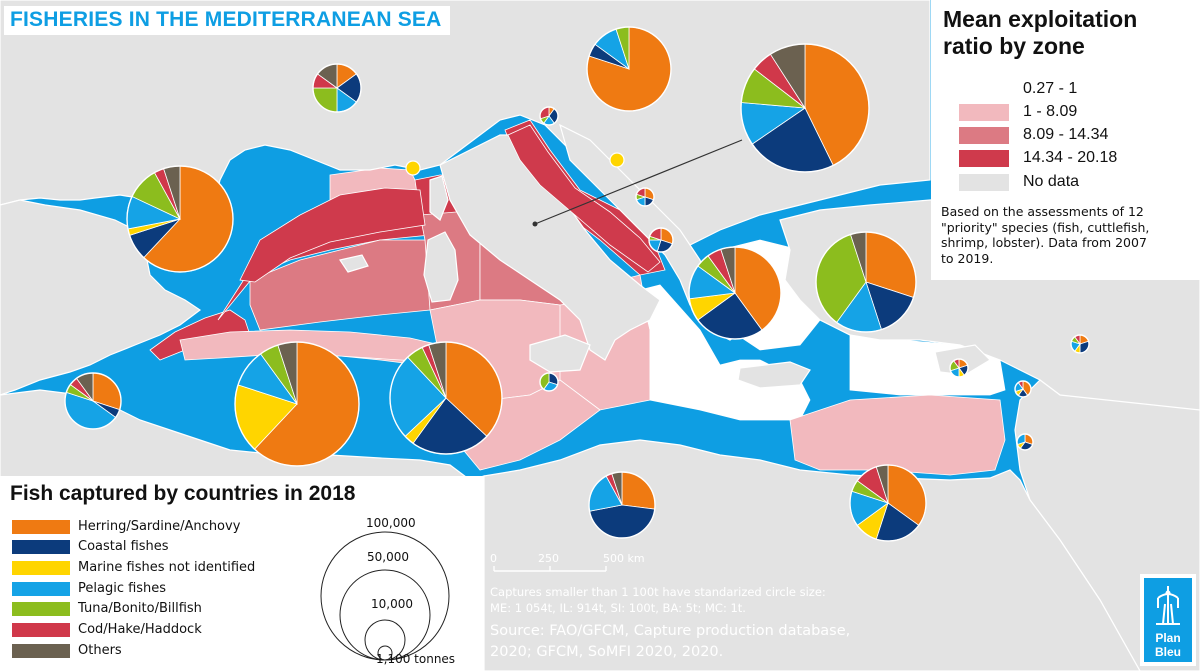  I want to click on fish-legend-title: Fish captured by countries in 2018, so click(183, 493).